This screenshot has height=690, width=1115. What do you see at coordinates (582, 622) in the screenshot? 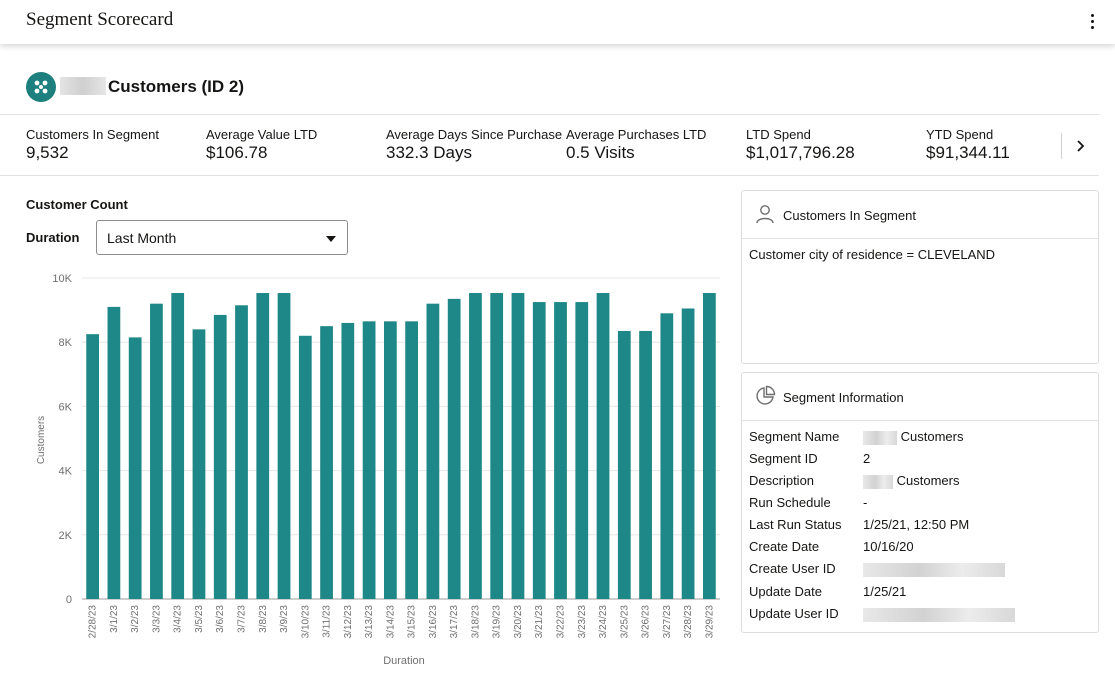
I see `x-tick-label: 3/23/23` at bounding box center [582, 622].